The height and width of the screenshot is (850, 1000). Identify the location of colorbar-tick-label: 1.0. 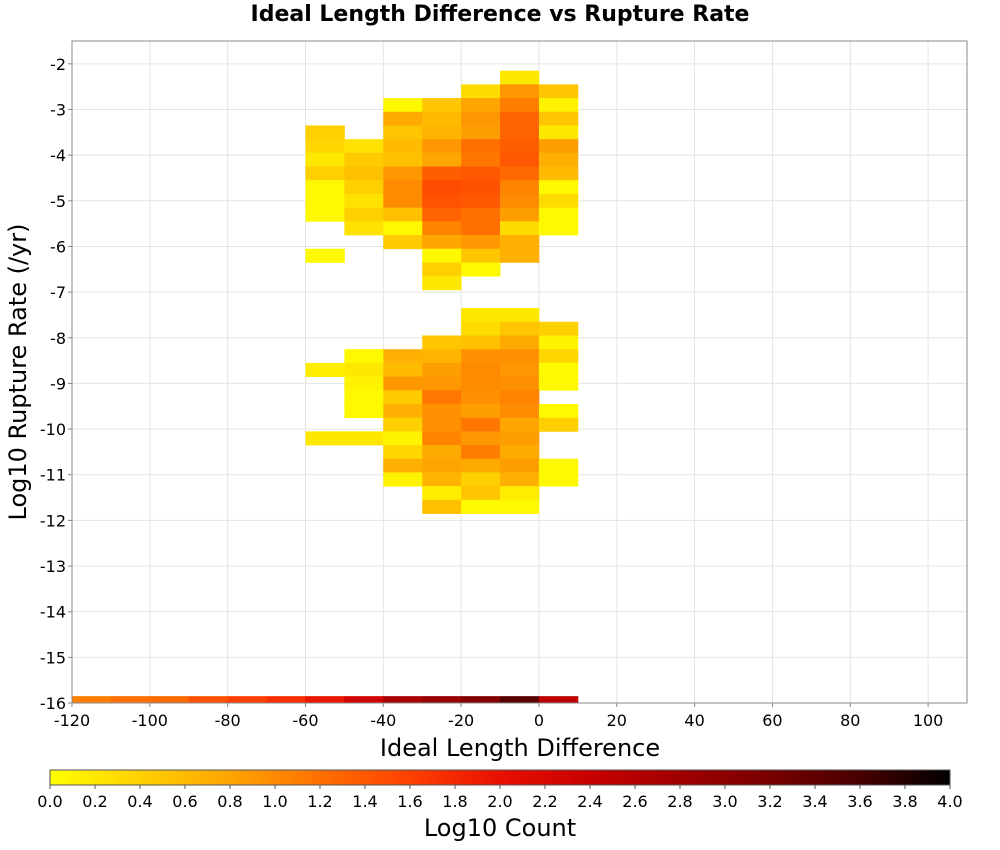
(274, 801).